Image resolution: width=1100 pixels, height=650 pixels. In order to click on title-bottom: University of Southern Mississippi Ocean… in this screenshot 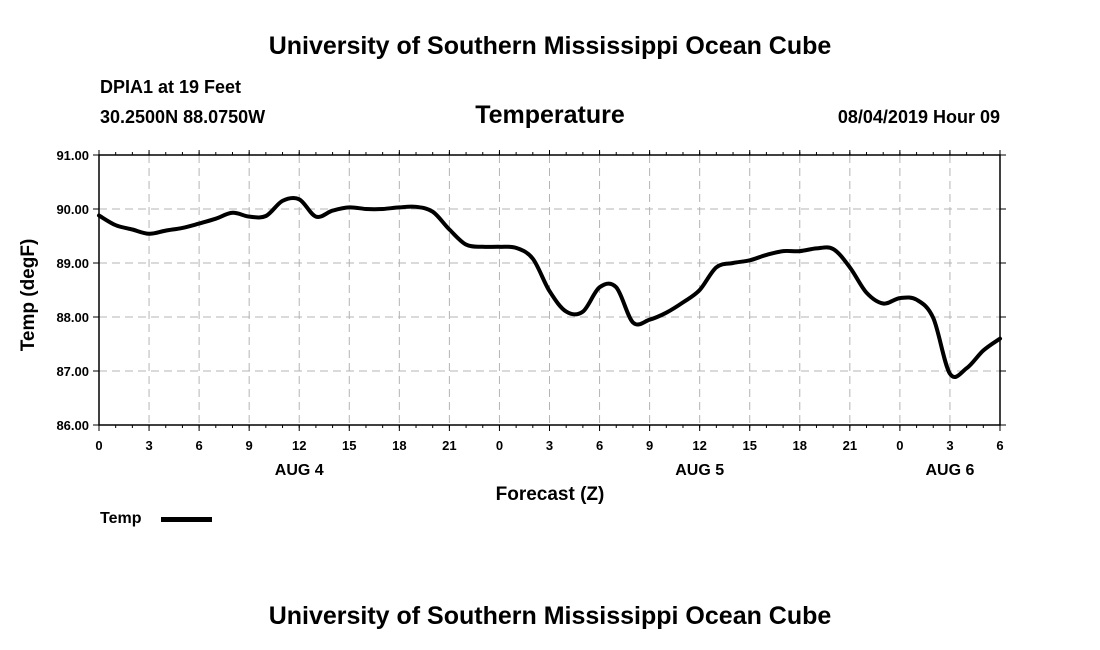, I will do `click(550, 616)`.